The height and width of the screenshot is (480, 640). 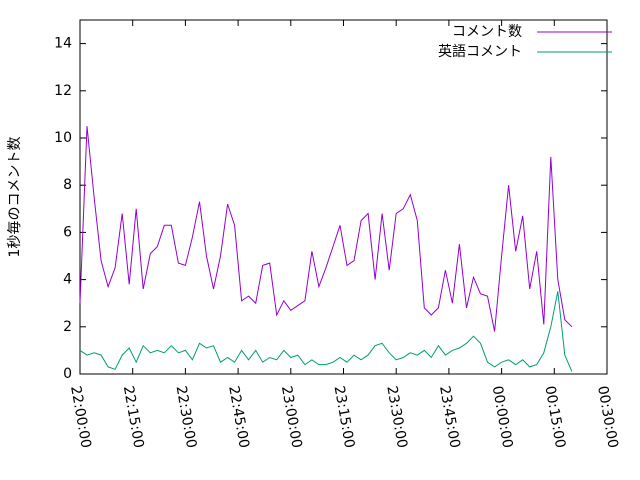 What do you see at coordinates (186, 417) in the screenshot?
I see `x-tick-label: 22:30:00` at bounding box center [186, 417].